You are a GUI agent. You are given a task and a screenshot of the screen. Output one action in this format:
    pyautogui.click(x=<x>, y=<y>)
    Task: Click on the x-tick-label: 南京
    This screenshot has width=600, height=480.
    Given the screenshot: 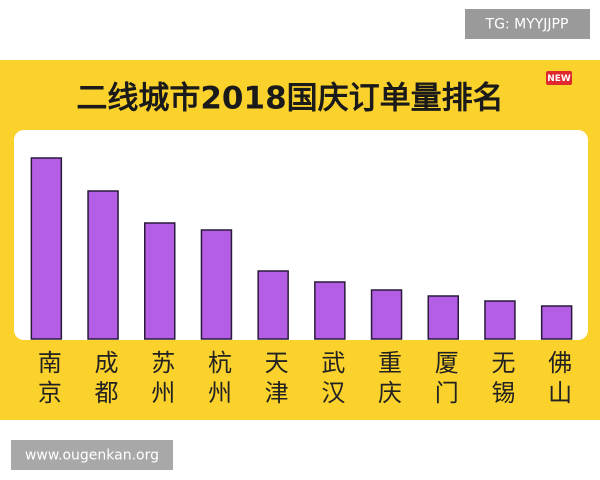 What is the action you would take?
    pyautogui.click(x=47, y=380)
    